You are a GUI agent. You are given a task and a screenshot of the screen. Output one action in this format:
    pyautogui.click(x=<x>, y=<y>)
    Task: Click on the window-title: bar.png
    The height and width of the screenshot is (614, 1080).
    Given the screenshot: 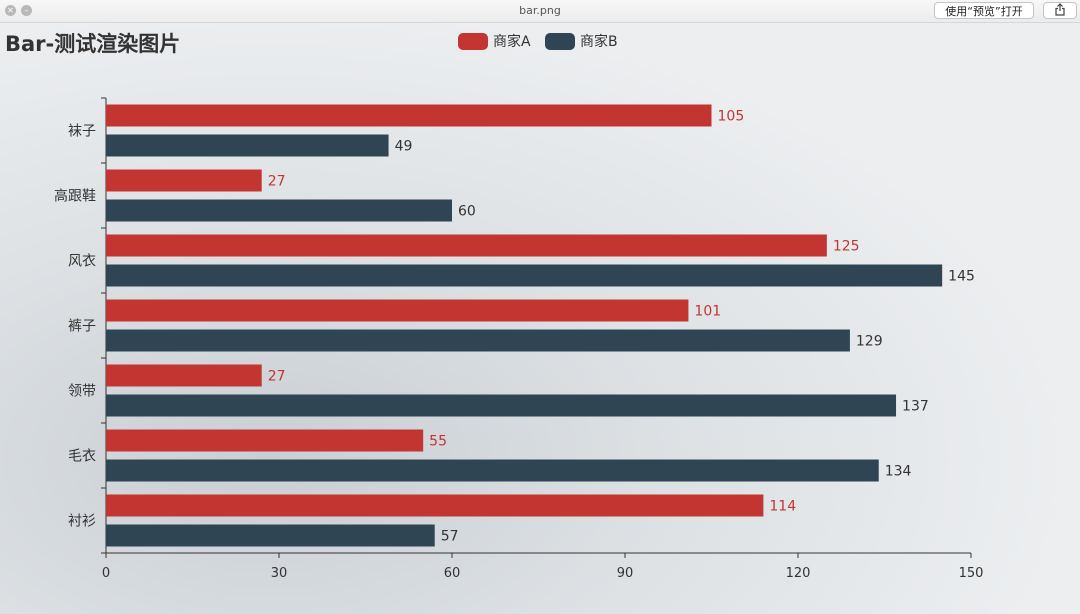 What is the action you would take?
    pyautogui.click(x=540, y=10)
    